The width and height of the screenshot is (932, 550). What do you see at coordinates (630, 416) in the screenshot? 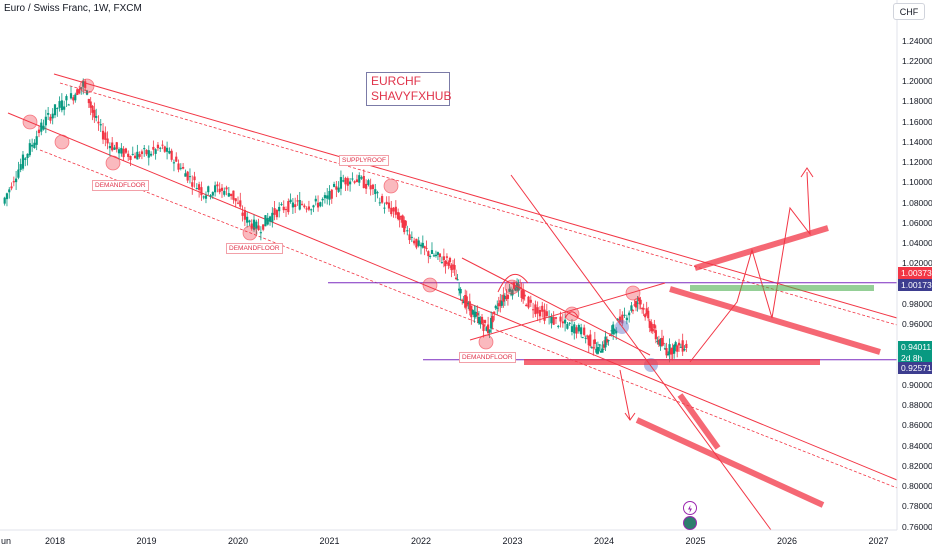
I see `arrow-head` at bounding box center [630, 416].